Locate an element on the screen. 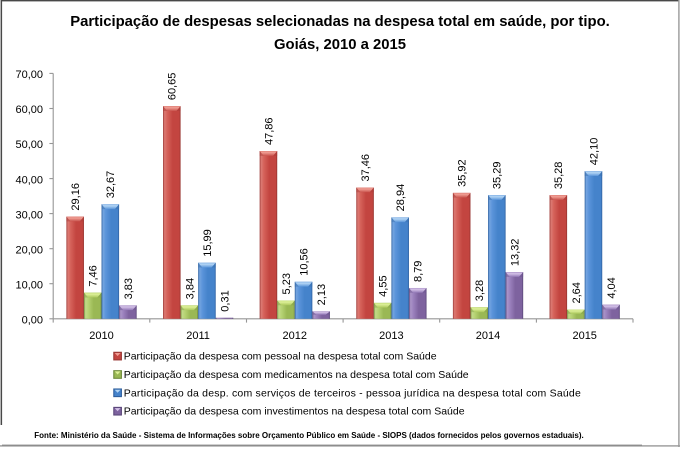 Image resolution: width=680 pixels, height=453 pixels. svg-text: 42,10 is located at coordinates (594, 152).